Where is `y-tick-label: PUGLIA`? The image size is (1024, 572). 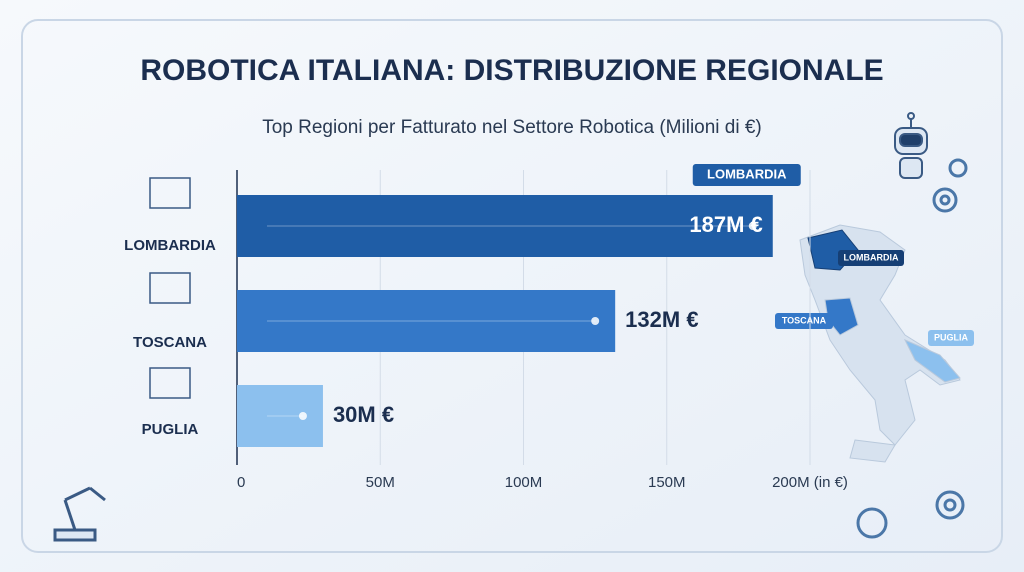 y-tick-label: PUGLIA is located at coordinates (170, 429).